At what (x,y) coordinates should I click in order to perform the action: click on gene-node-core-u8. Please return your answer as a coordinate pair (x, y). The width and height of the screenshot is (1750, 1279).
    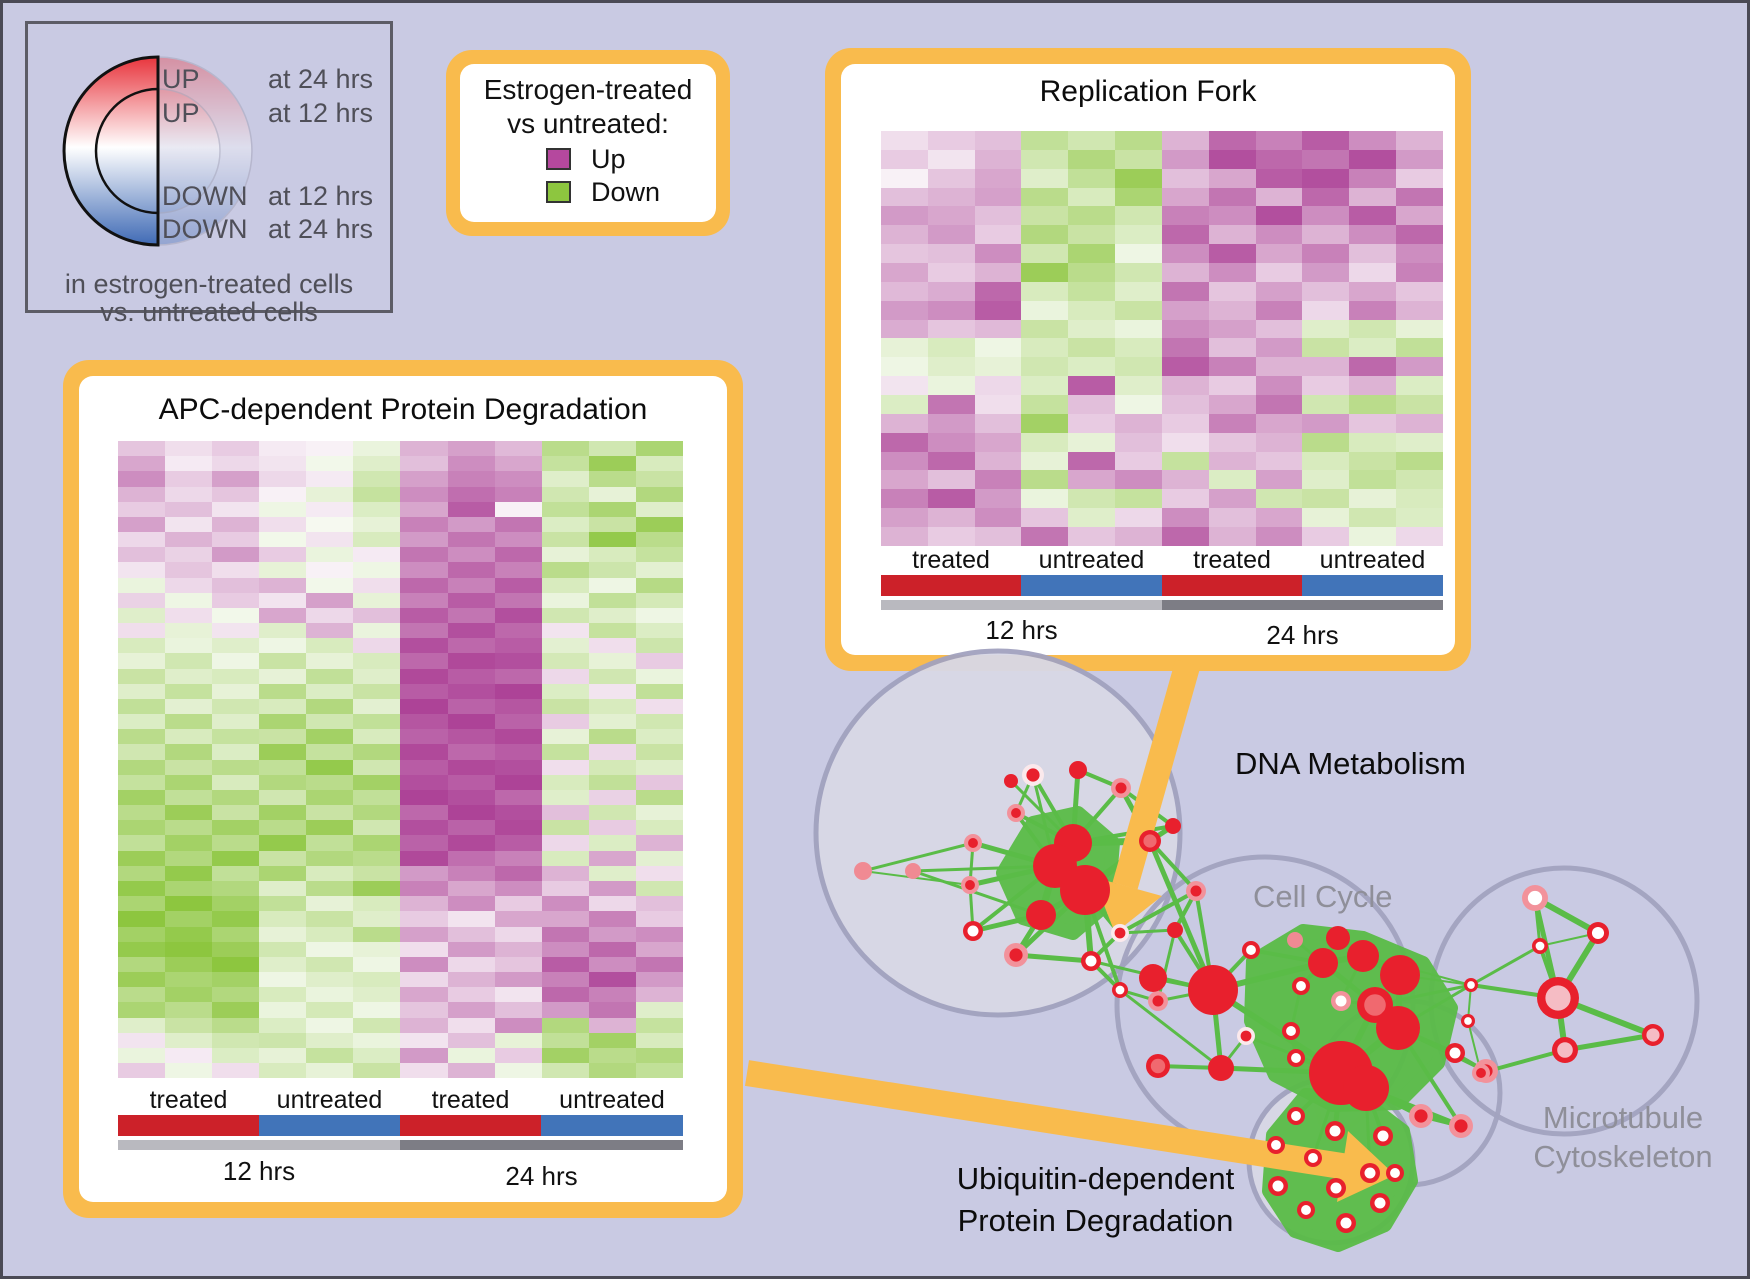
    Looking at the image, I should click on (1336, 1188).